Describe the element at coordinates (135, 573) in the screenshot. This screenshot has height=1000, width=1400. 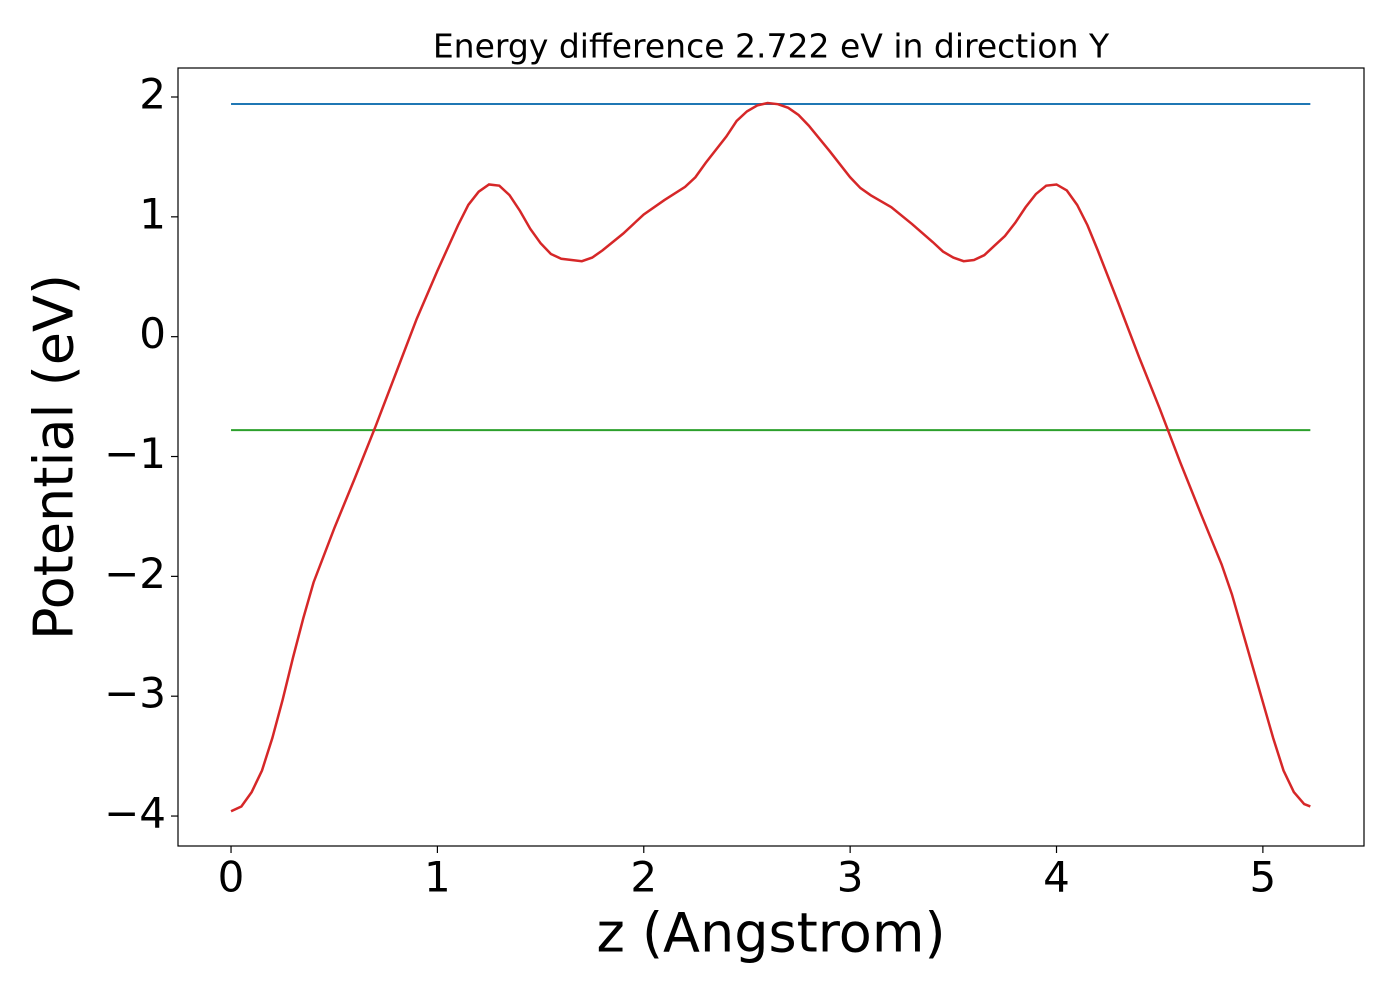
I see `y-tick-label: −2` at that location.